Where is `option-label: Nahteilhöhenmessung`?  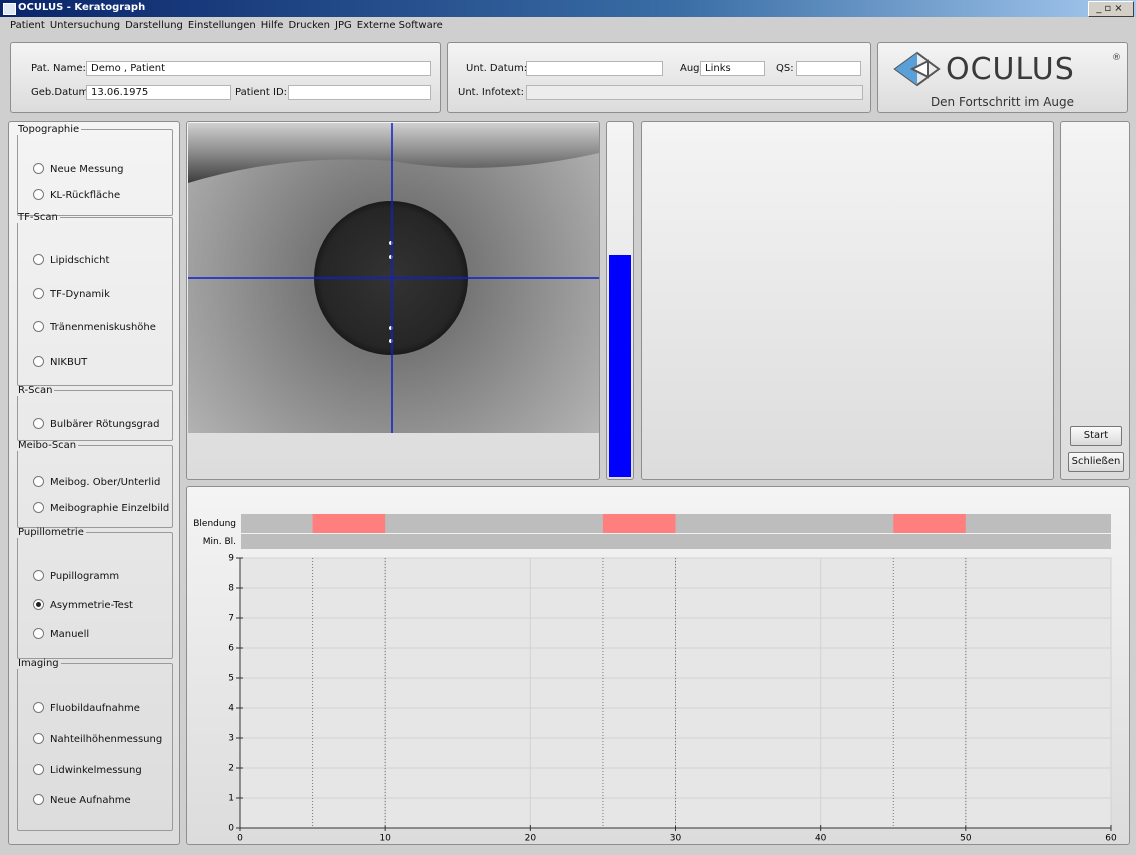 option-label: Nahteilhöhenmessung is located at coordinates (106, 739).